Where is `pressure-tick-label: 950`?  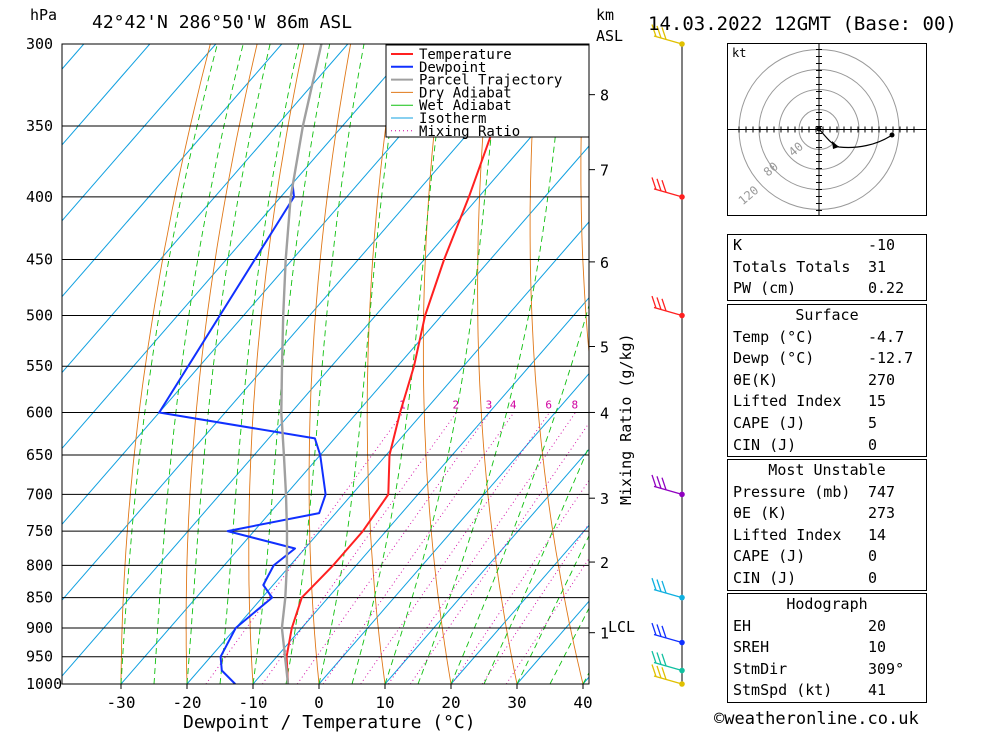
pressure-tick-label: 950 is located at coordinates (39, 657).